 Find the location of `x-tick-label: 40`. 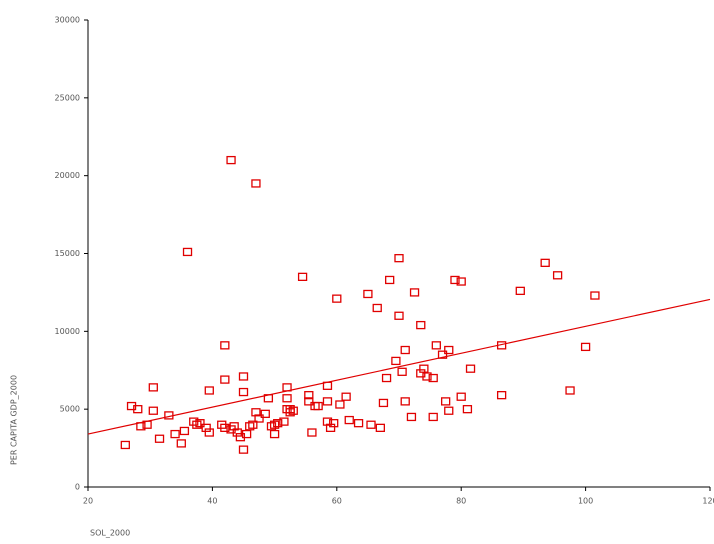

x-tick-label: 40 is located at coordinates (212, 501).